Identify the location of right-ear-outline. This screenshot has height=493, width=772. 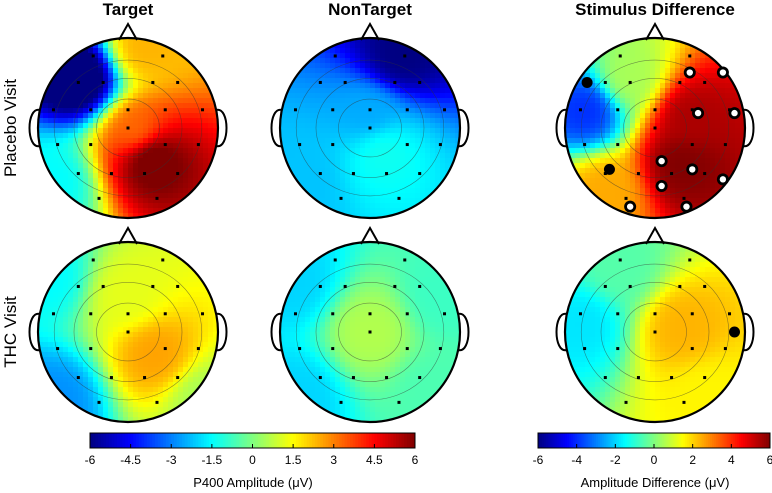
(463, 128).